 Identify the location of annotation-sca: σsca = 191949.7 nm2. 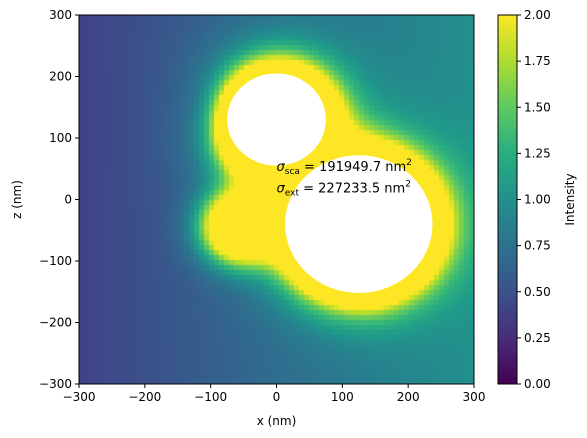
(344, 167).